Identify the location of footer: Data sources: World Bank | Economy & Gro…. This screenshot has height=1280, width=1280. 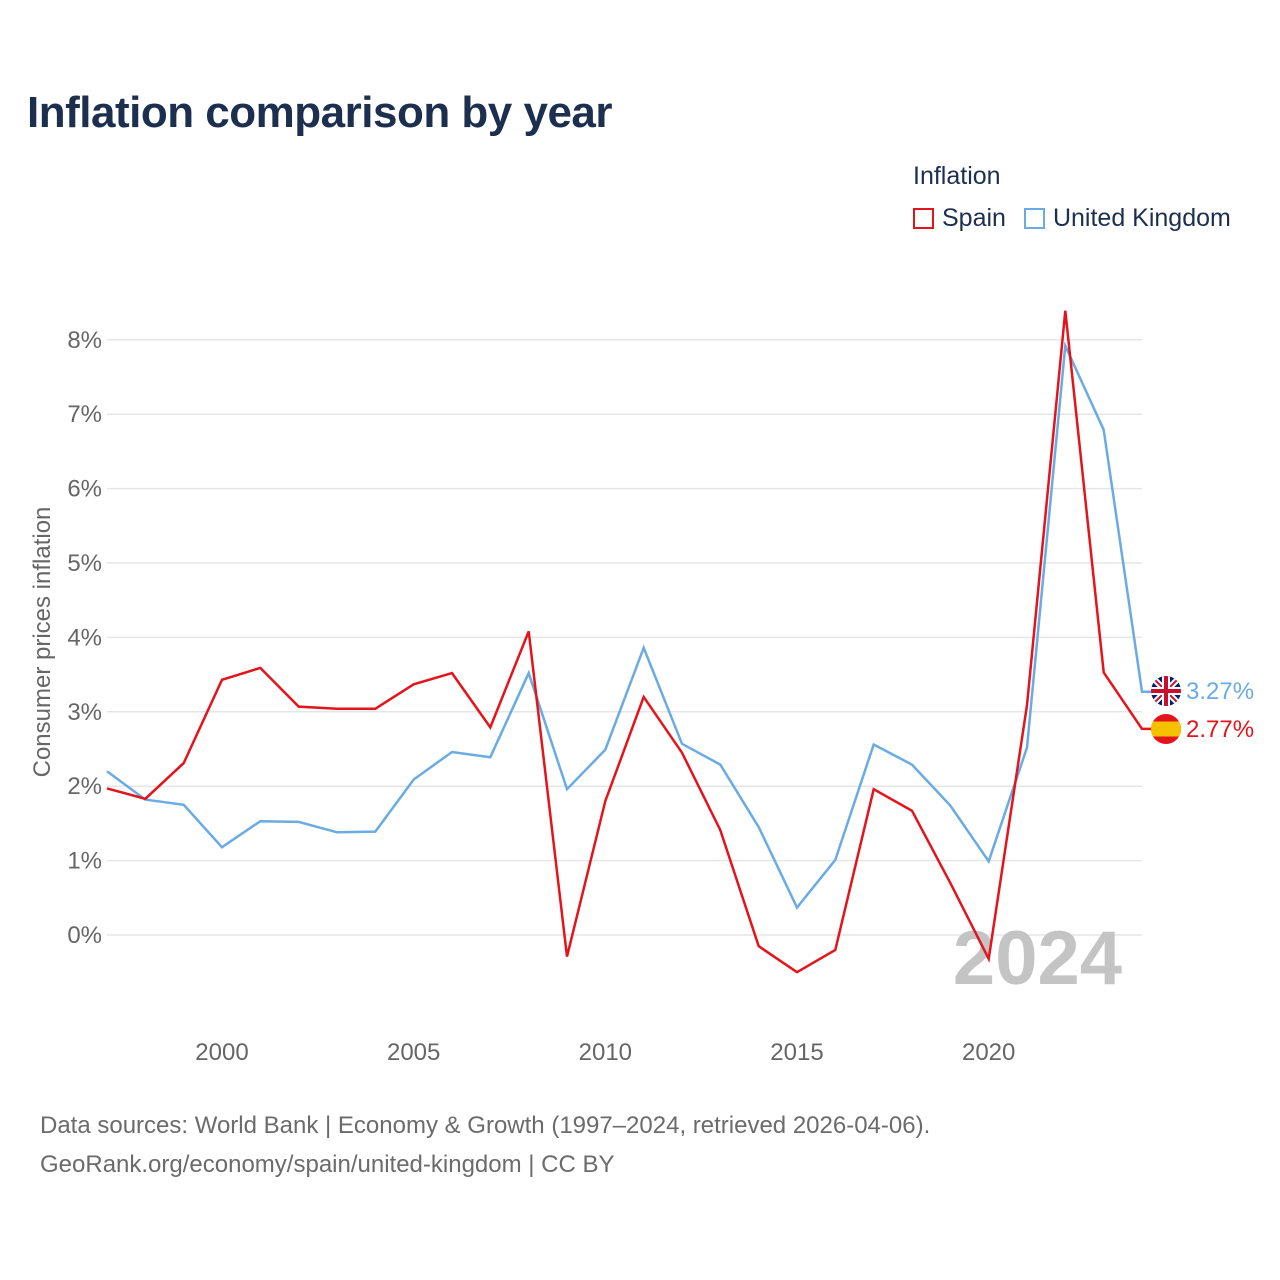
(485, 1145).